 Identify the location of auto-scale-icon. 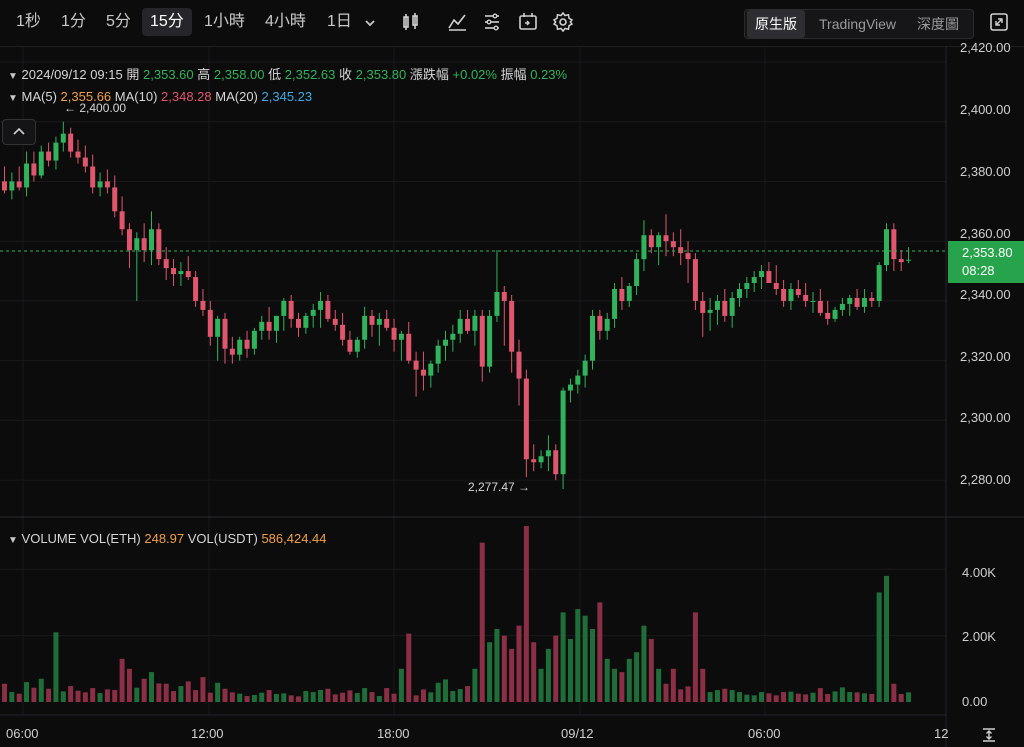
(989, 735).